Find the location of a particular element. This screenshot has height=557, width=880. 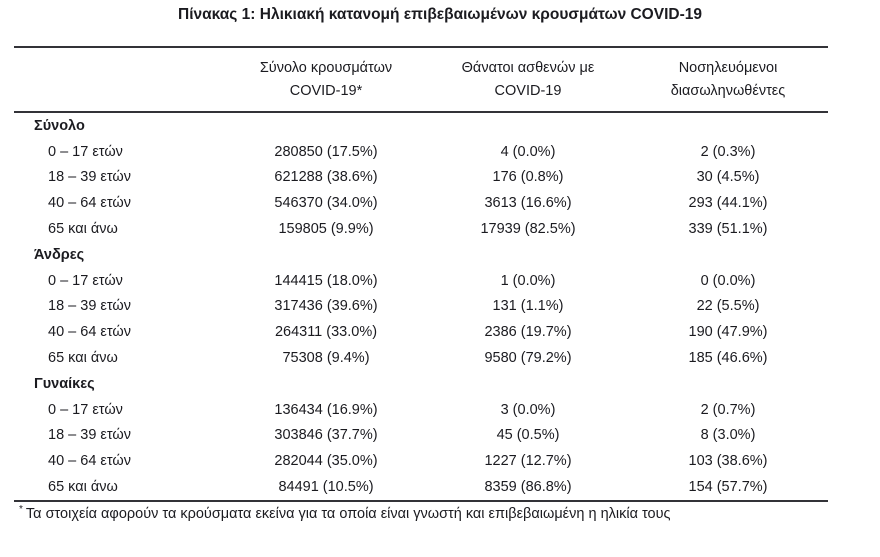

section-name-women: Γυναίκες is located at coordinates (64, 383).